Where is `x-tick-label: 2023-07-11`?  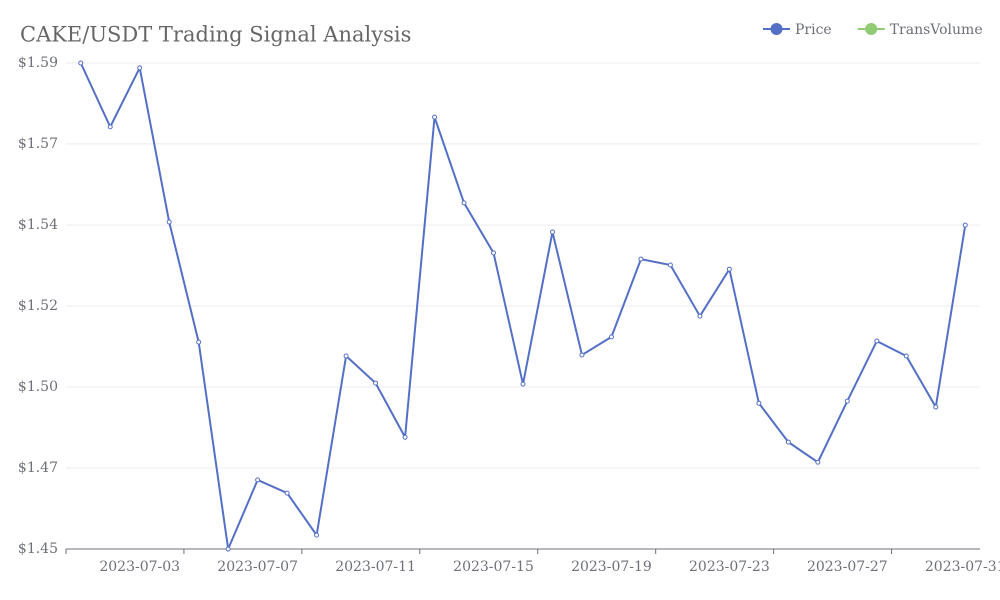 x-tick-label: 2023-07-11 is located at coordinates (375, 567).